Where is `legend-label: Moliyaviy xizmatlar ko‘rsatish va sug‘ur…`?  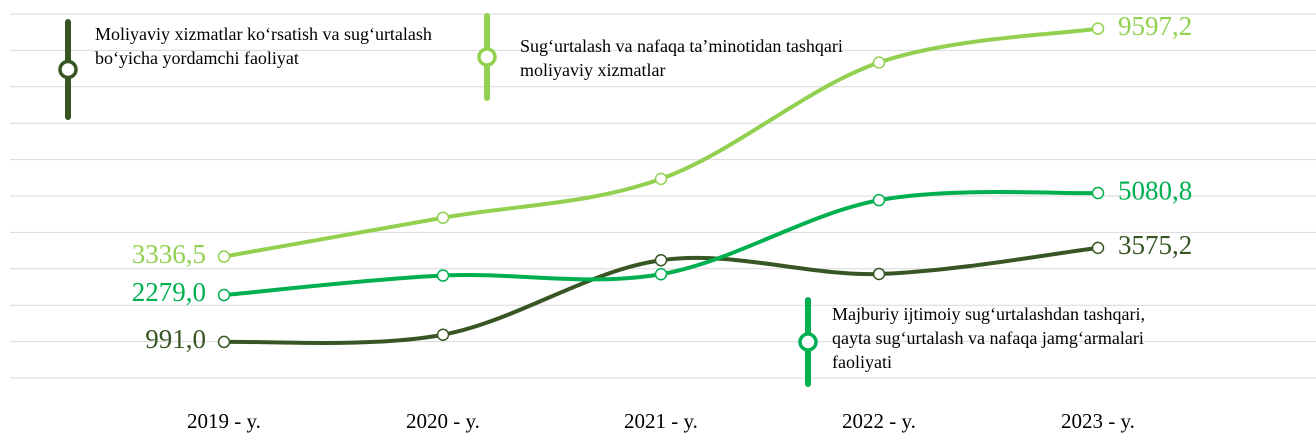
legend-label: Moliyaviy xizmatlar ko‘rsatish va sug‘ur… is located at coordinates (263, 46).